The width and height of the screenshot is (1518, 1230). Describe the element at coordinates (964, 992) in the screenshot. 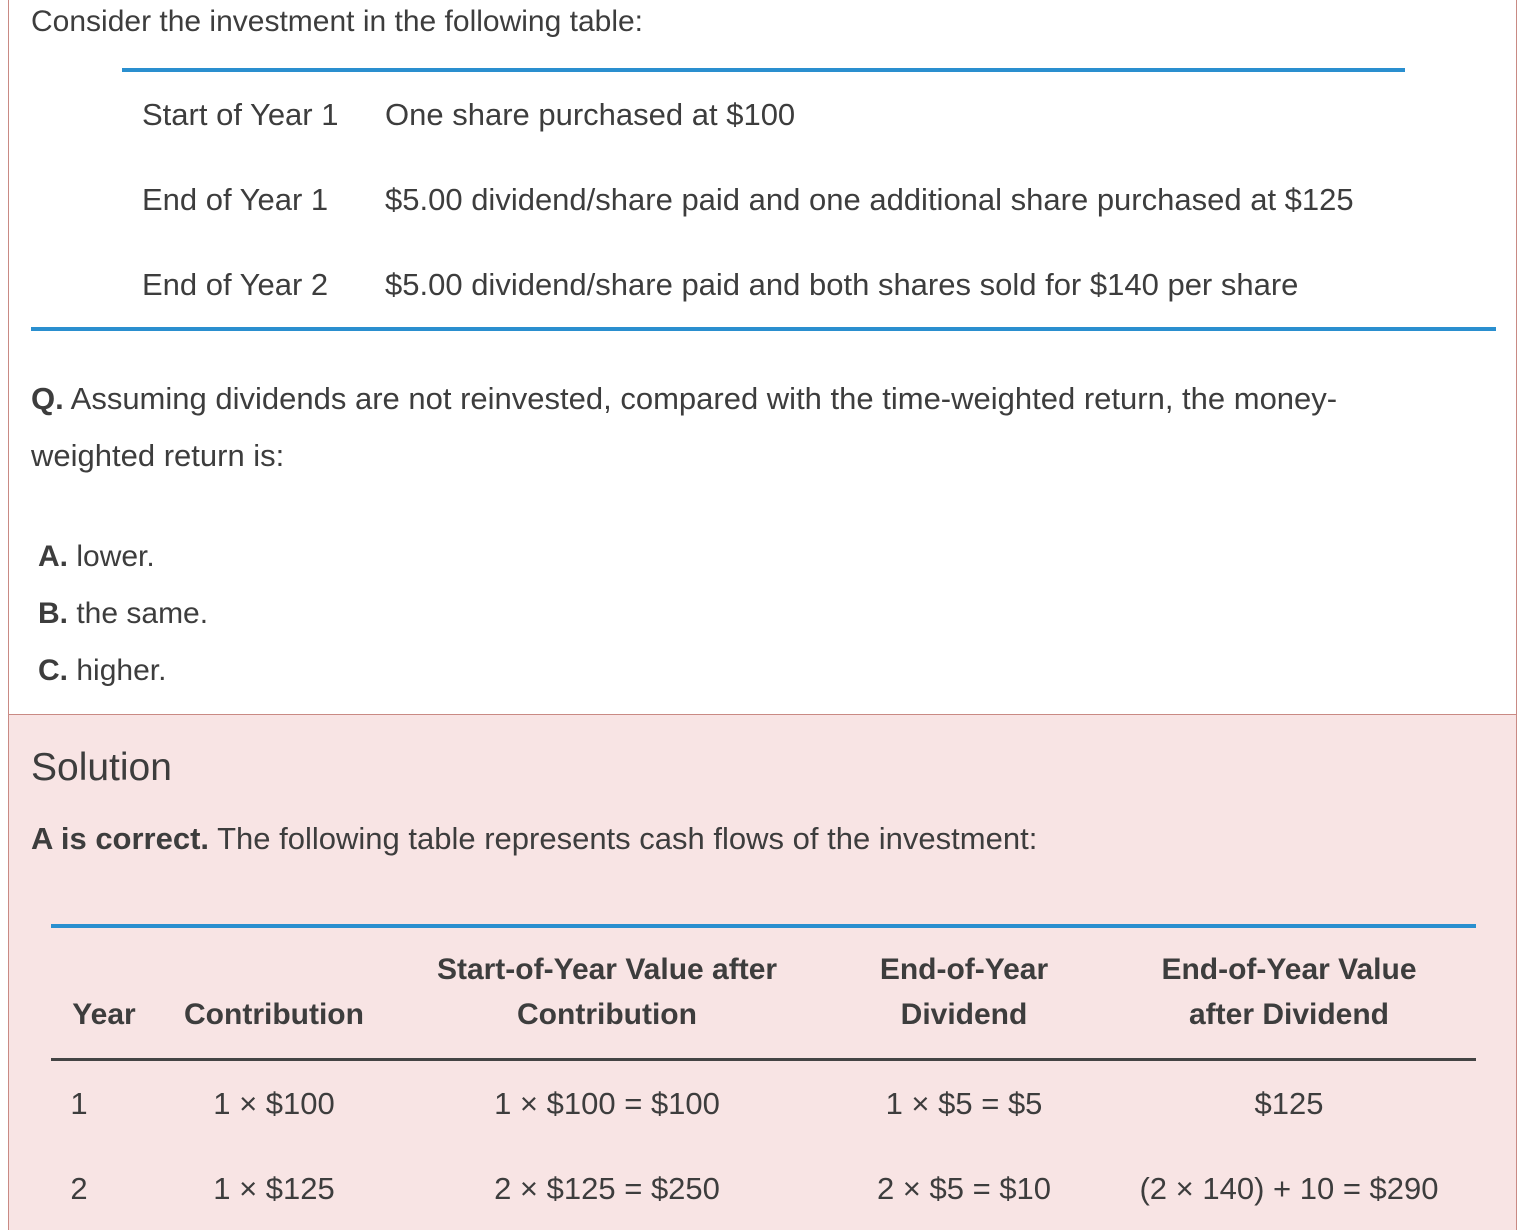

I see `header-dividend: End-of-Year Dividend` at that location.